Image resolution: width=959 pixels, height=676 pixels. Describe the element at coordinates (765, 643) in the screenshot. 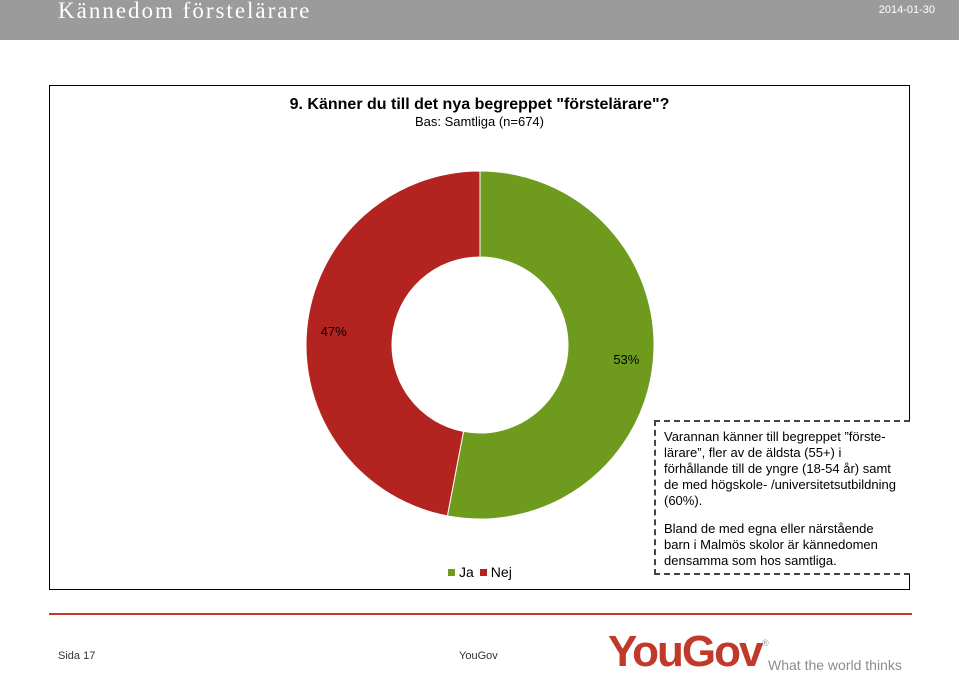

I see `logo-registered-mark: ®` at that location.